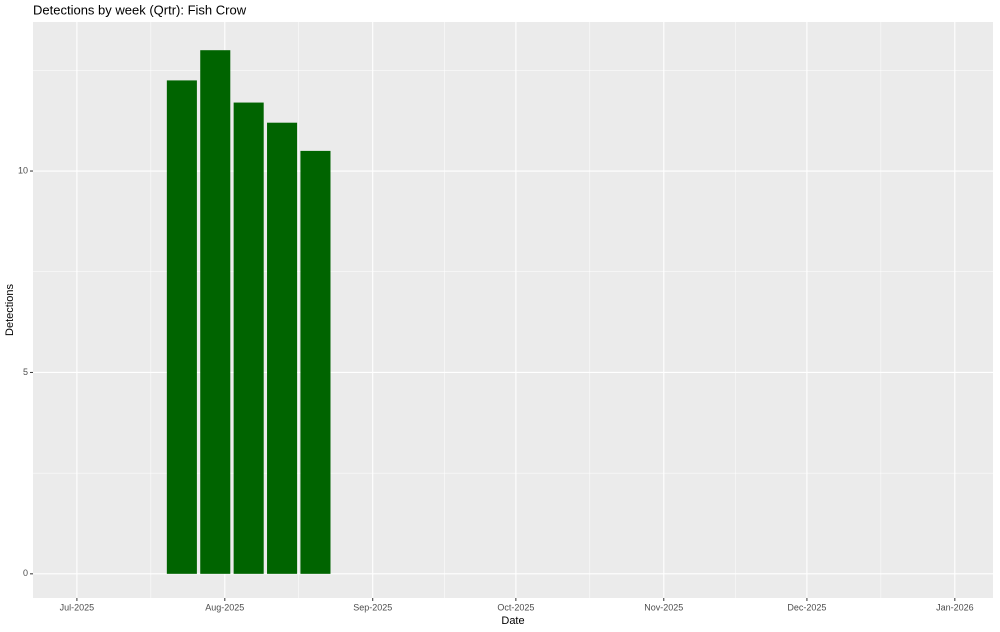 The image size is (1000, 632). What do you see at coordinates (663, 607) in the screenshot?
I see `x-tick-label: Nov-2025` at bounding box center [663, 607].